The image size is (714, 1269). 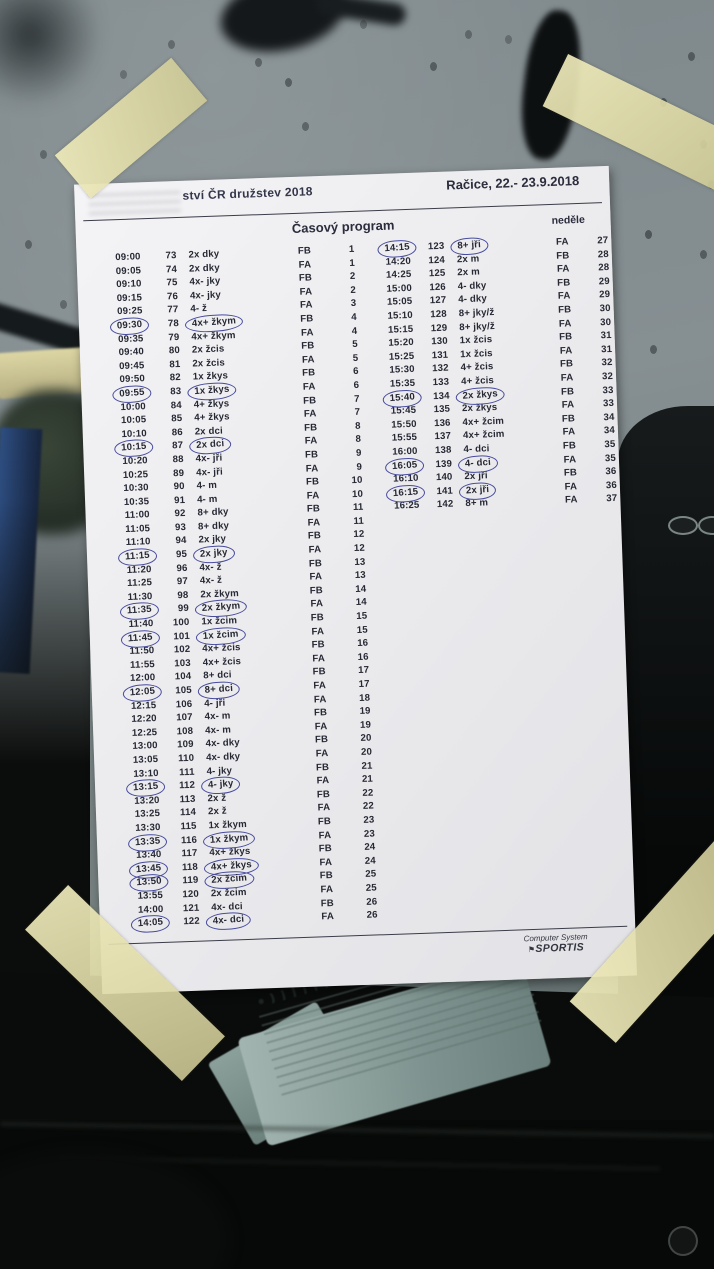 What do you see at coordinates (706, 525) in the screenshot?
I see `car-chrome-detail` at bounding box center [706, 525].